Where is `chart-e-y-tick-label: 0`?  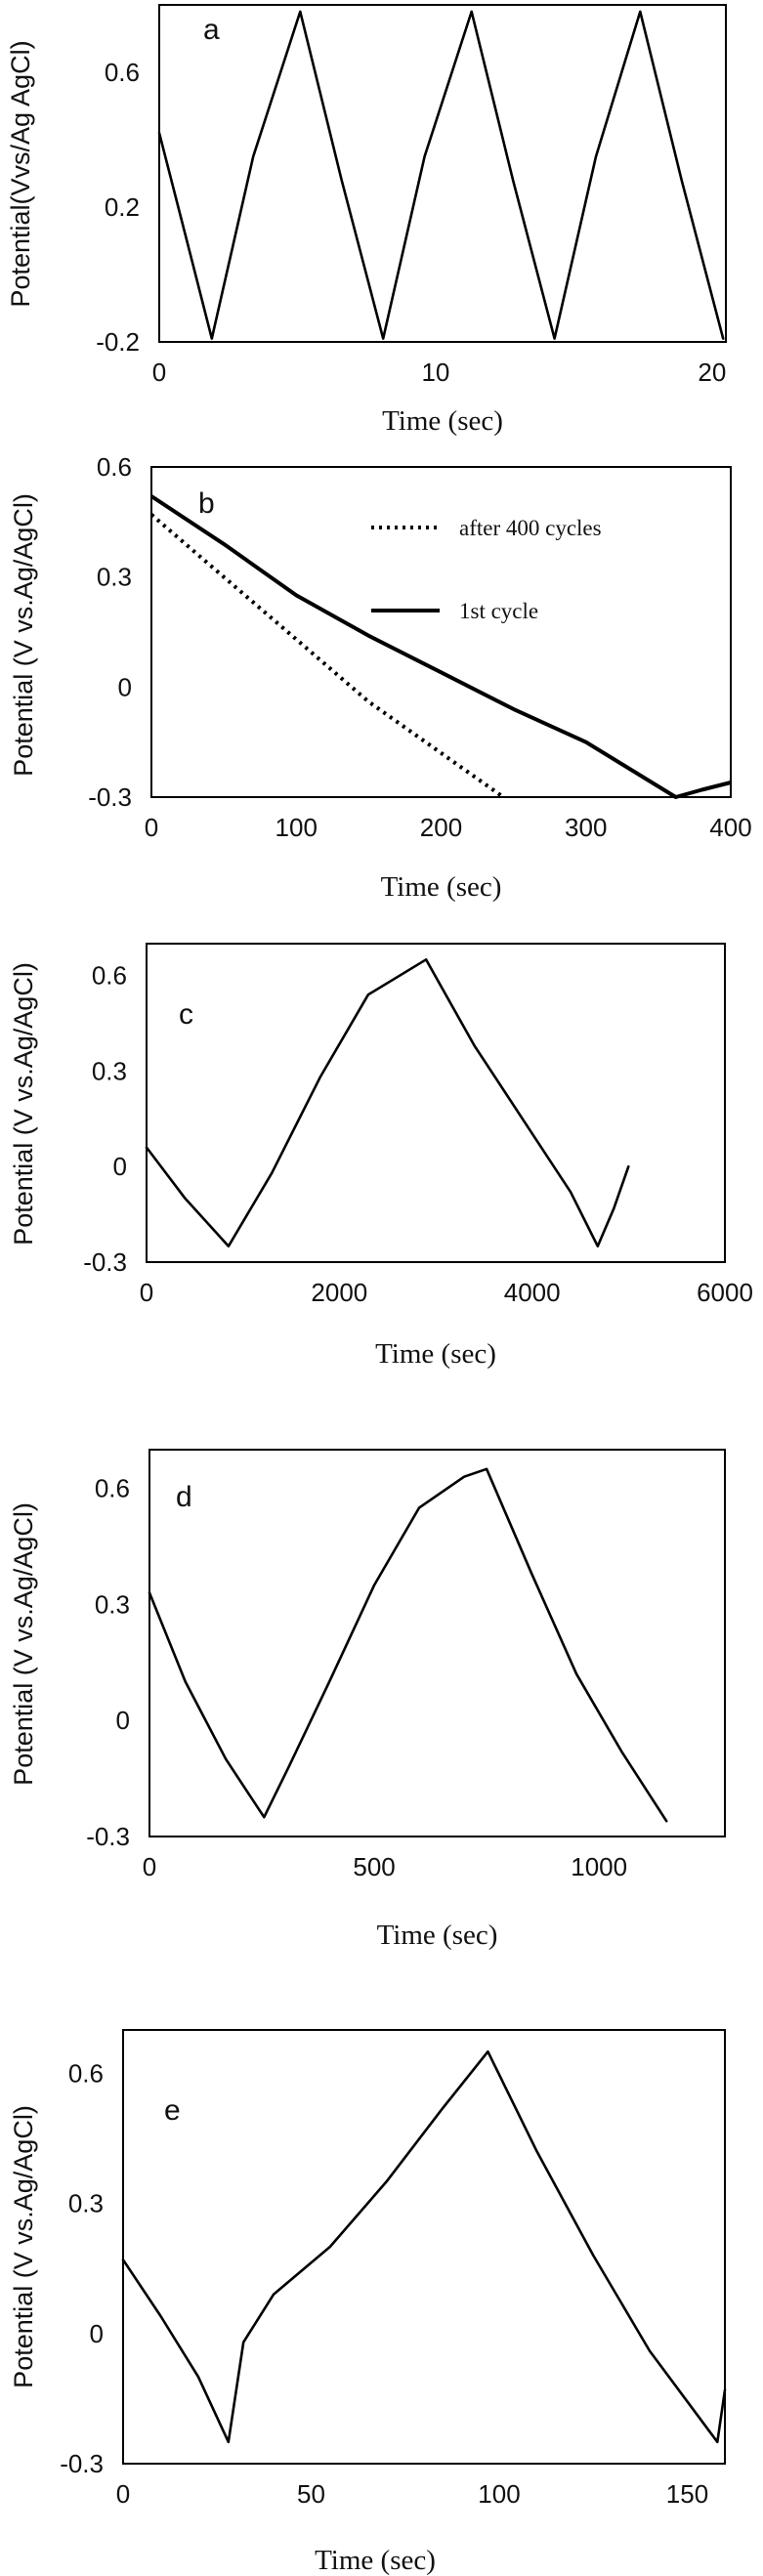 chart-e-y-tick-label: 0 is located at coordinates (97, 2333).